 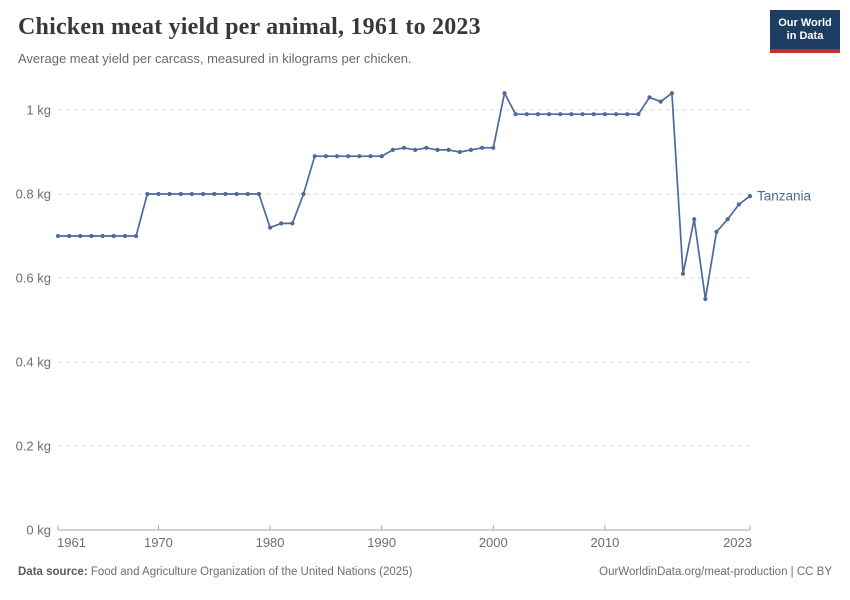 I want to click on x-tick-label: 2023, so click(x=737, y=542).